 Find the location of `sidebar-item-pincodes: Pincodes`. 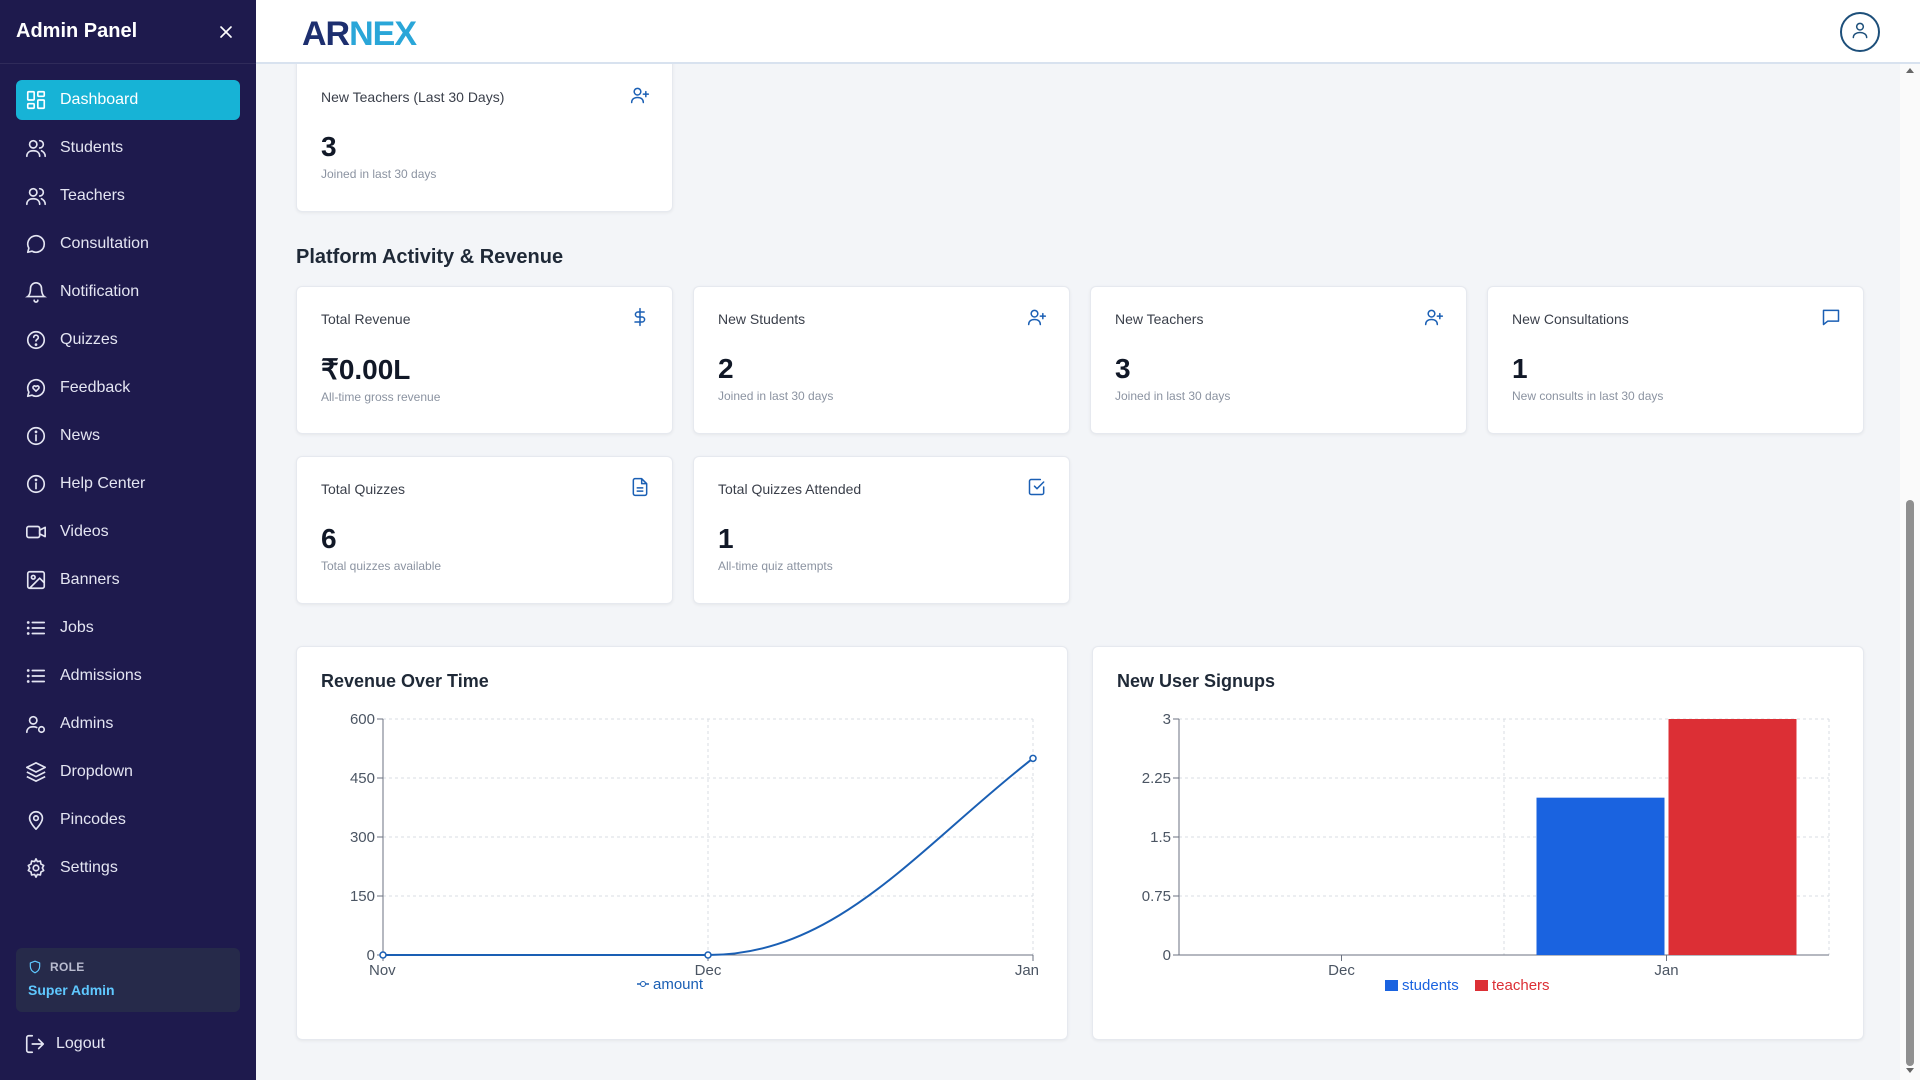

sidebar-item-pincodes: Pincodes is located at coordinates (128, 820).